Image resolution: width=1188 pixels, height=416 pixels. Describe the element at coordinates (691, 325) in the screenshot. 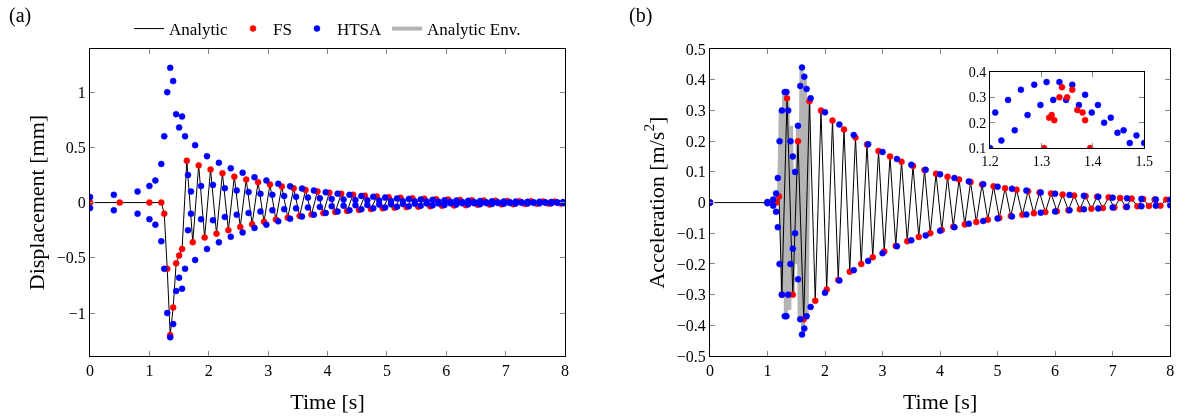

I see `y-tick-label: −0.4` at that location.